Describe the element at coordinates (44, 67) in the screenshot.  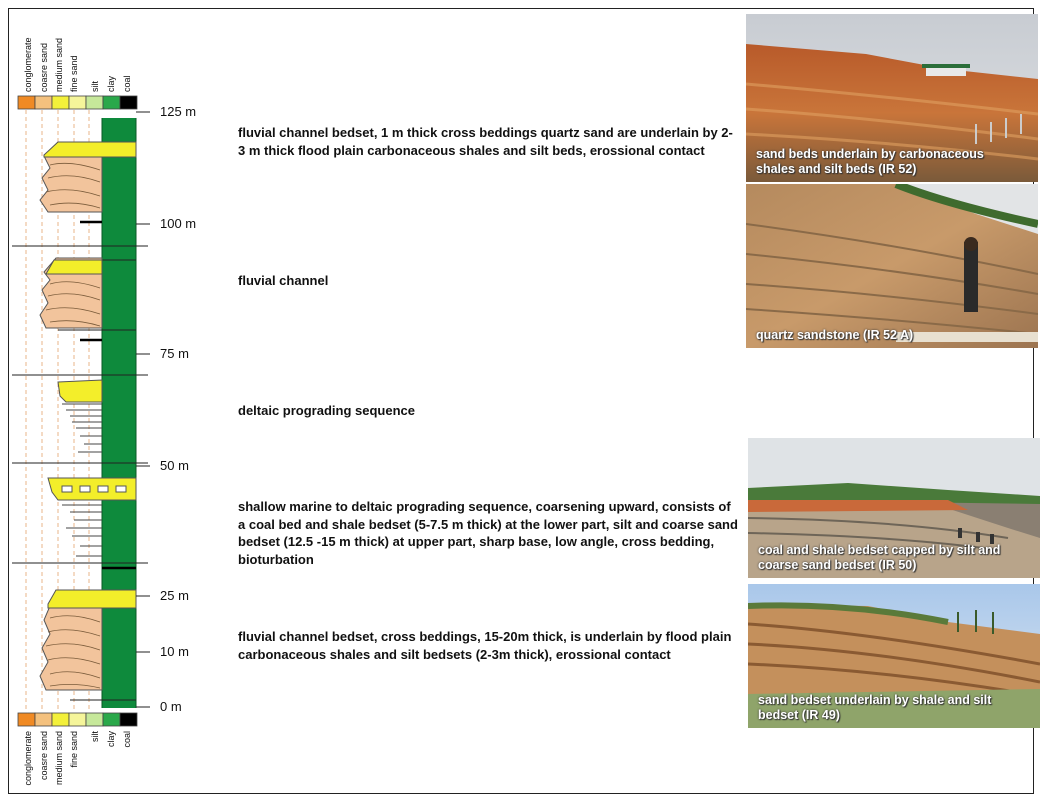
I see `grain-label-top: coasre sand` at that location.